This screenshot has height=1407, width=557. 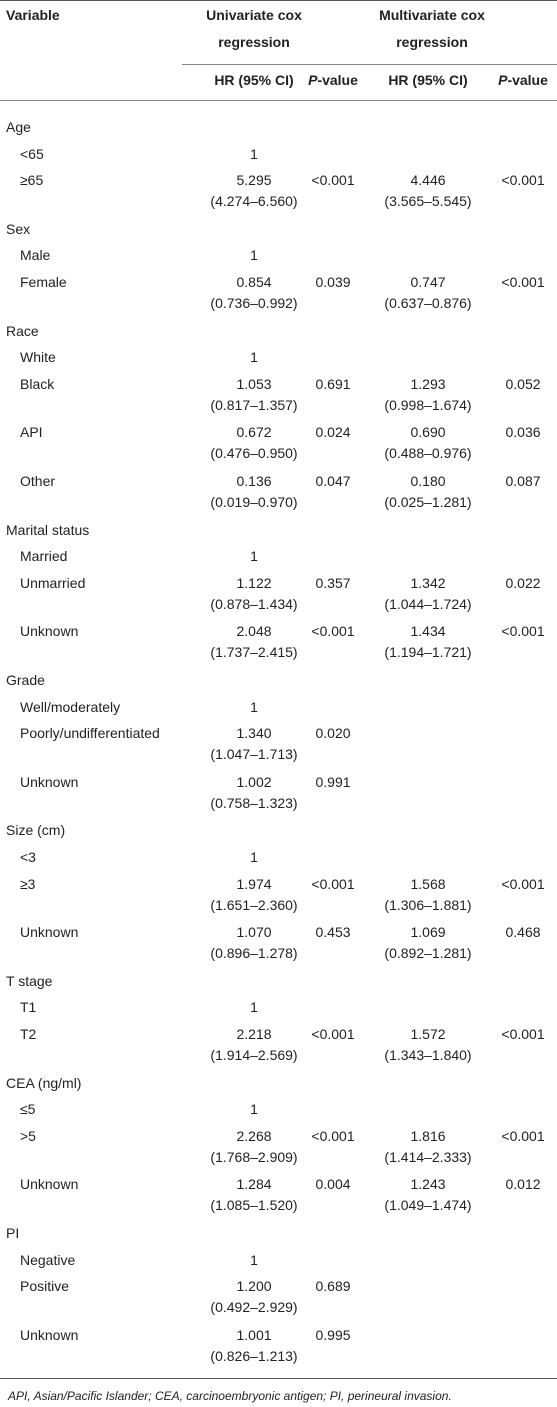 I want to click on uni-p: 0.995, so click(x=333, y=1334).